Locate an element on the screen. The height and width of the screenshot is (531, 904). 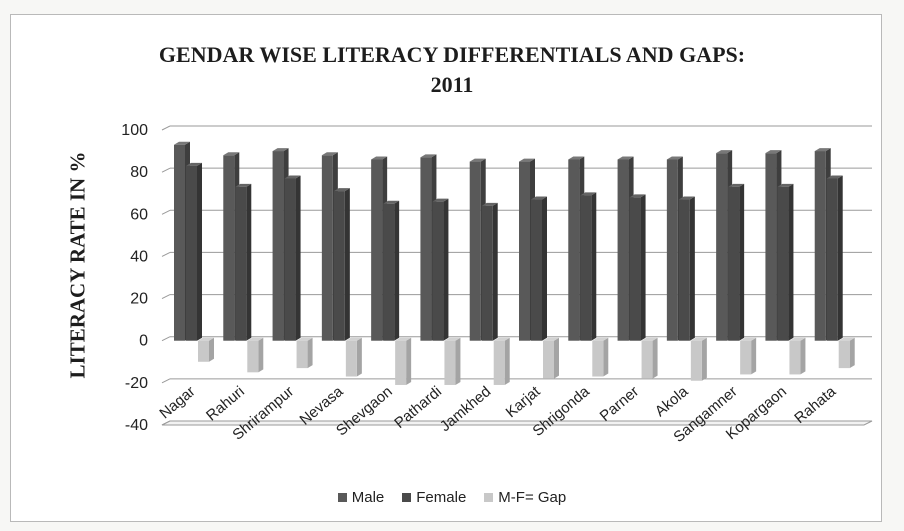
bar-female-akola is located at coordinates (684, 270).